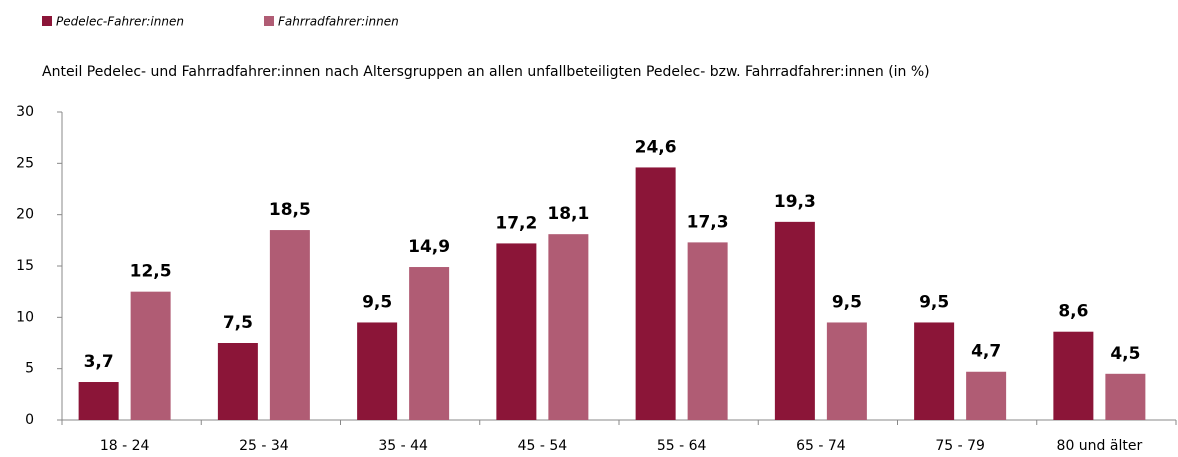  I want to click on y-tick-label: 10, so click(25, 317).